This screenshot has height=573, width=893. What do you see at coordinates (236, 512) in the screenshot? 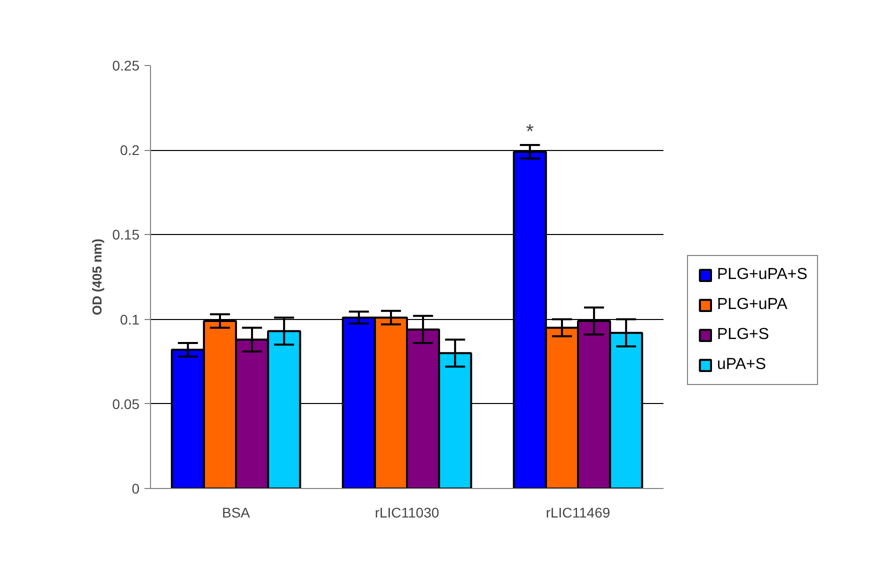
I see `x-tick-label: BSA` at bounding box center [236, 512].